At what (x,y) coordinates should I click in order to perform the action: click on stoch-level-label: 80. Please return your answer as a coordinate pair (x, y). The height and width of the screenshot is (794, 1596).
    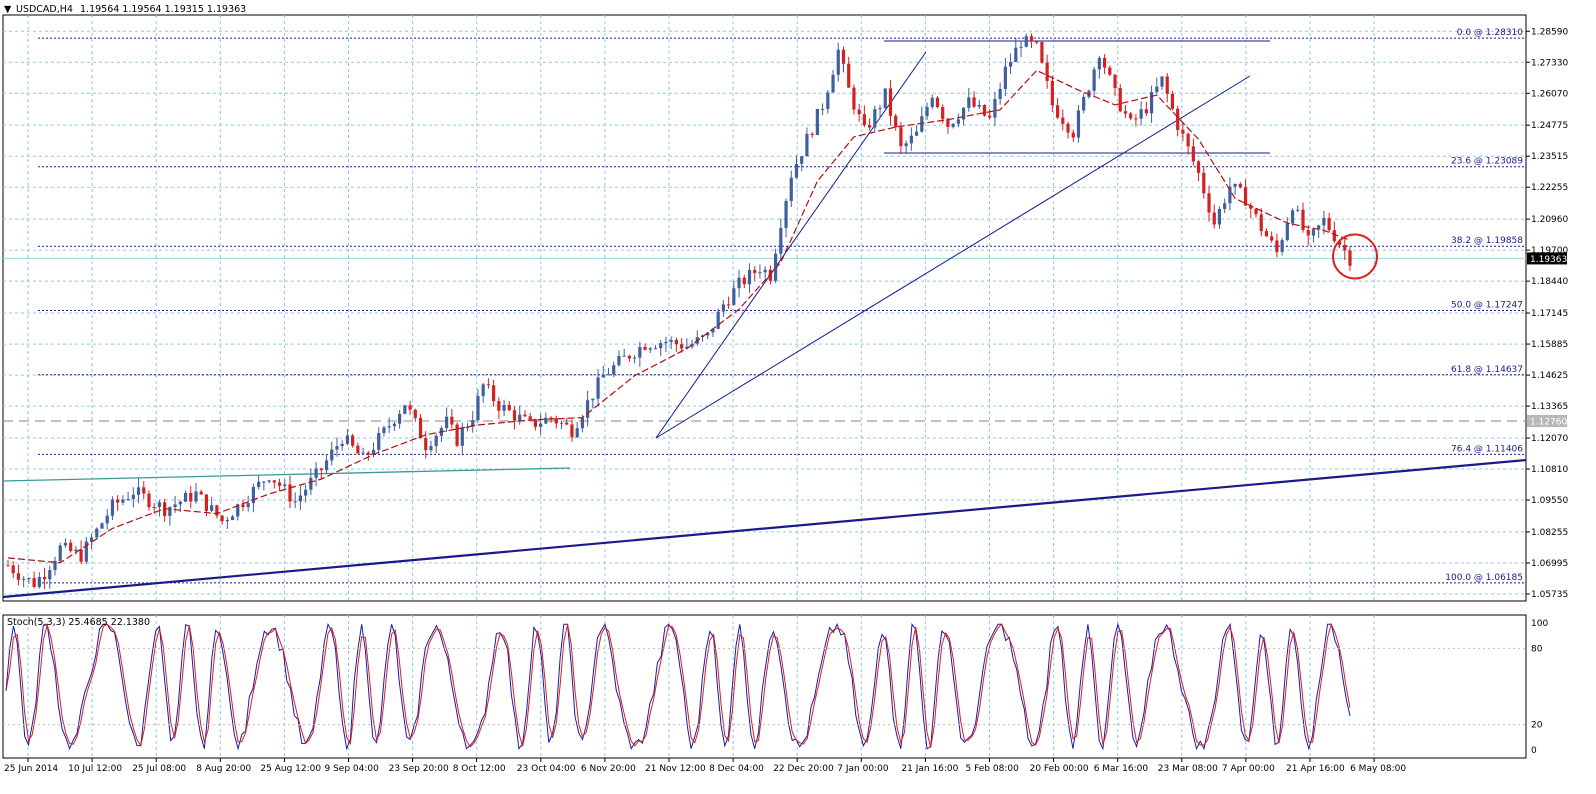
    Looking at the image, I should click on (1537, 649).